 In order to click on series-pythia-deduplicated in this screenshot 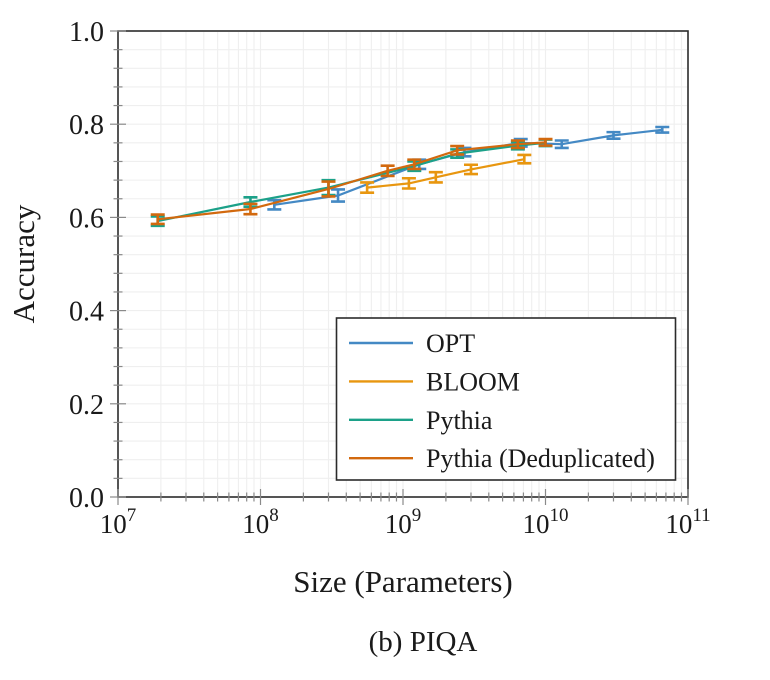, I will do `click(351, 181)`.